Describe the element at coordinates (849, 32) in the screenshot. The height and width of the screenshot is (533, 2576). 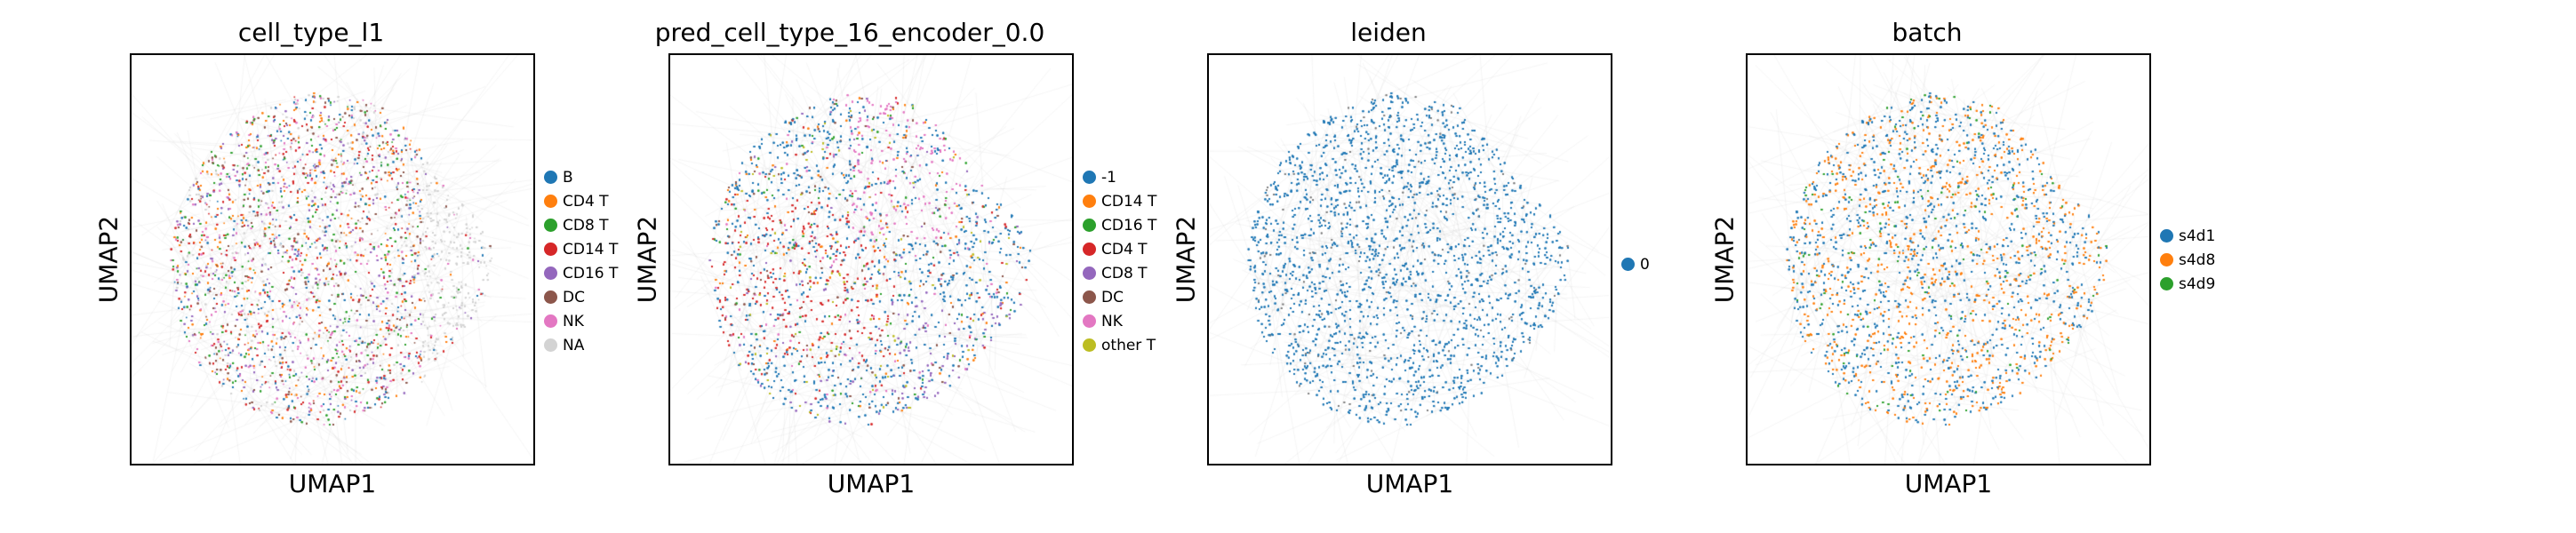
I see `chart-title: pred_cell_type_16_encoder_0.0` at that location.